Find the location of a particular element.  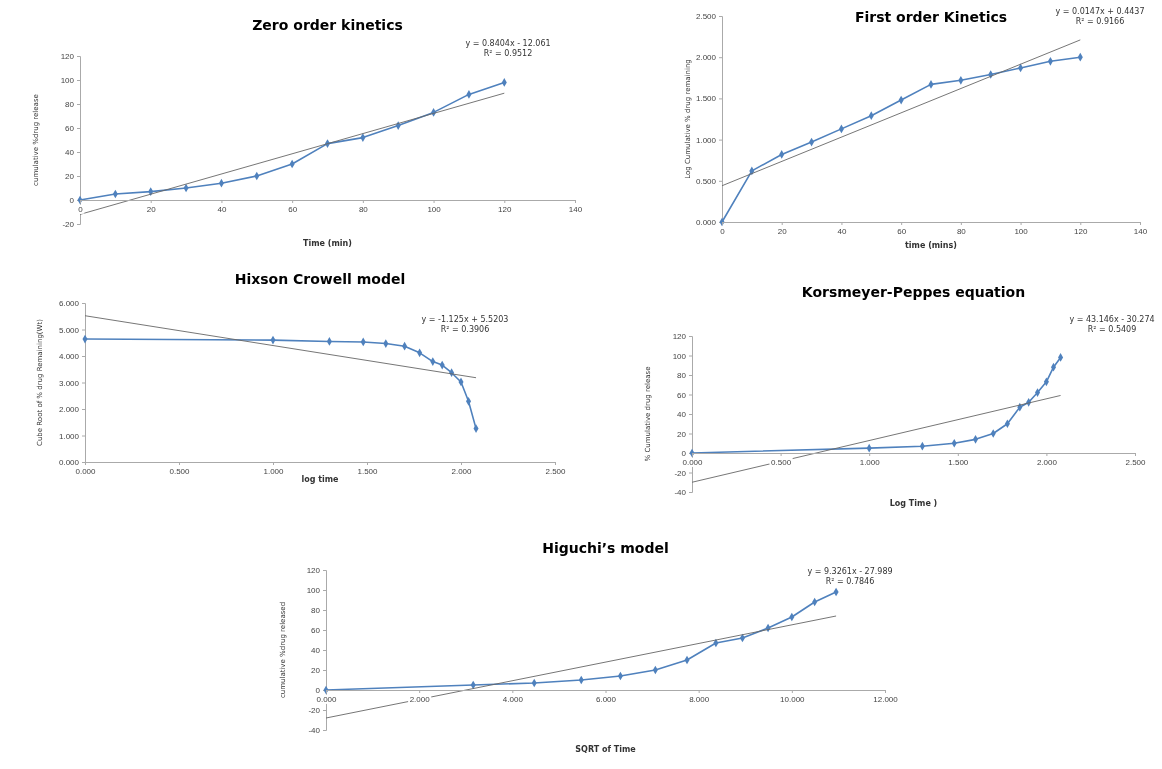

x-tick-label: 6.000 is located at coordinates (606, 699).